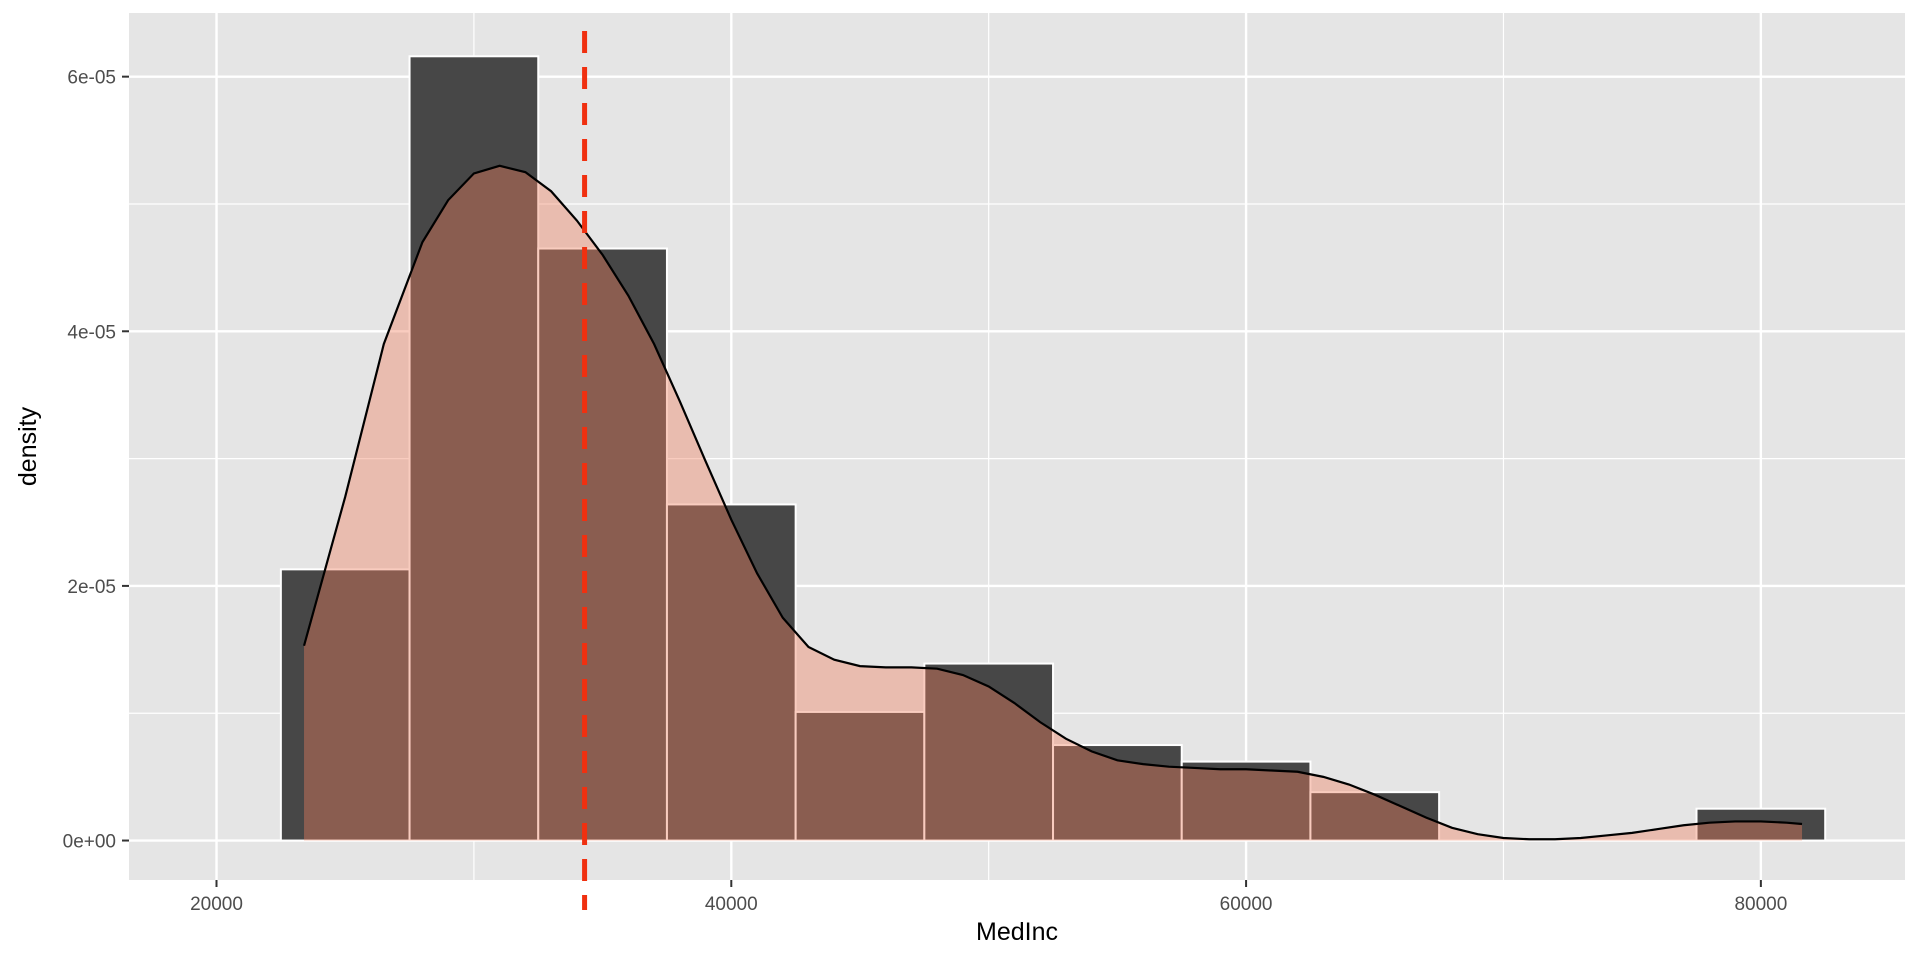 This screenshot has width=1920, height=960. What do you see at coordinates (91, 78) in the screenshot?
I see `y-tick-label: 6e-05` at bounding box center [91, 78].